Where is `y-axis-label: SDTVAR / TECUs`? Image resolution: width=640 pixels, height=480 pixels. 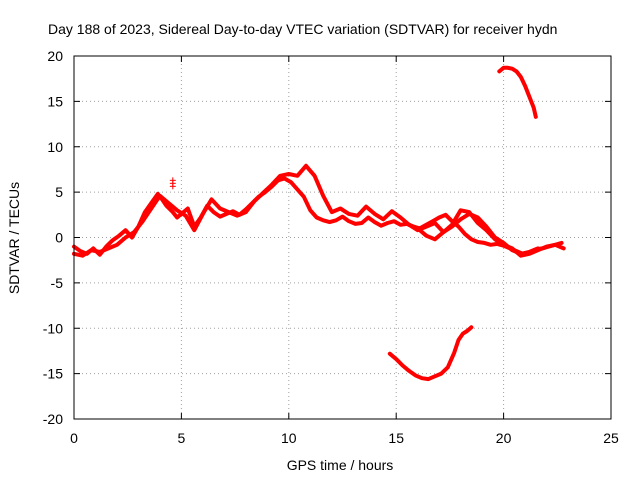
y-axis-label: SDTVAR / TECUs is located at coordinates (14, 238).